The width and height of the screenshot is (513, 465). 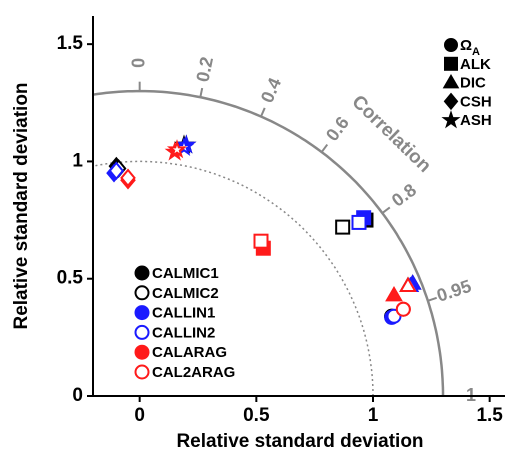 What do you see at coordinates (476, 101) in the screenshot?
I see `legend-label: CSH` at bounding box center [476, 101].